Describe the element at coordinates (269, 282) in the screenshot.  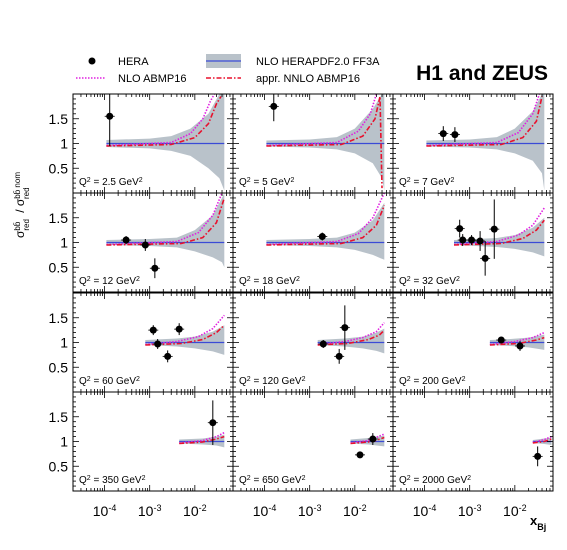
I see `panel-q2-label: Q2 = 18 GeV2` at that location.